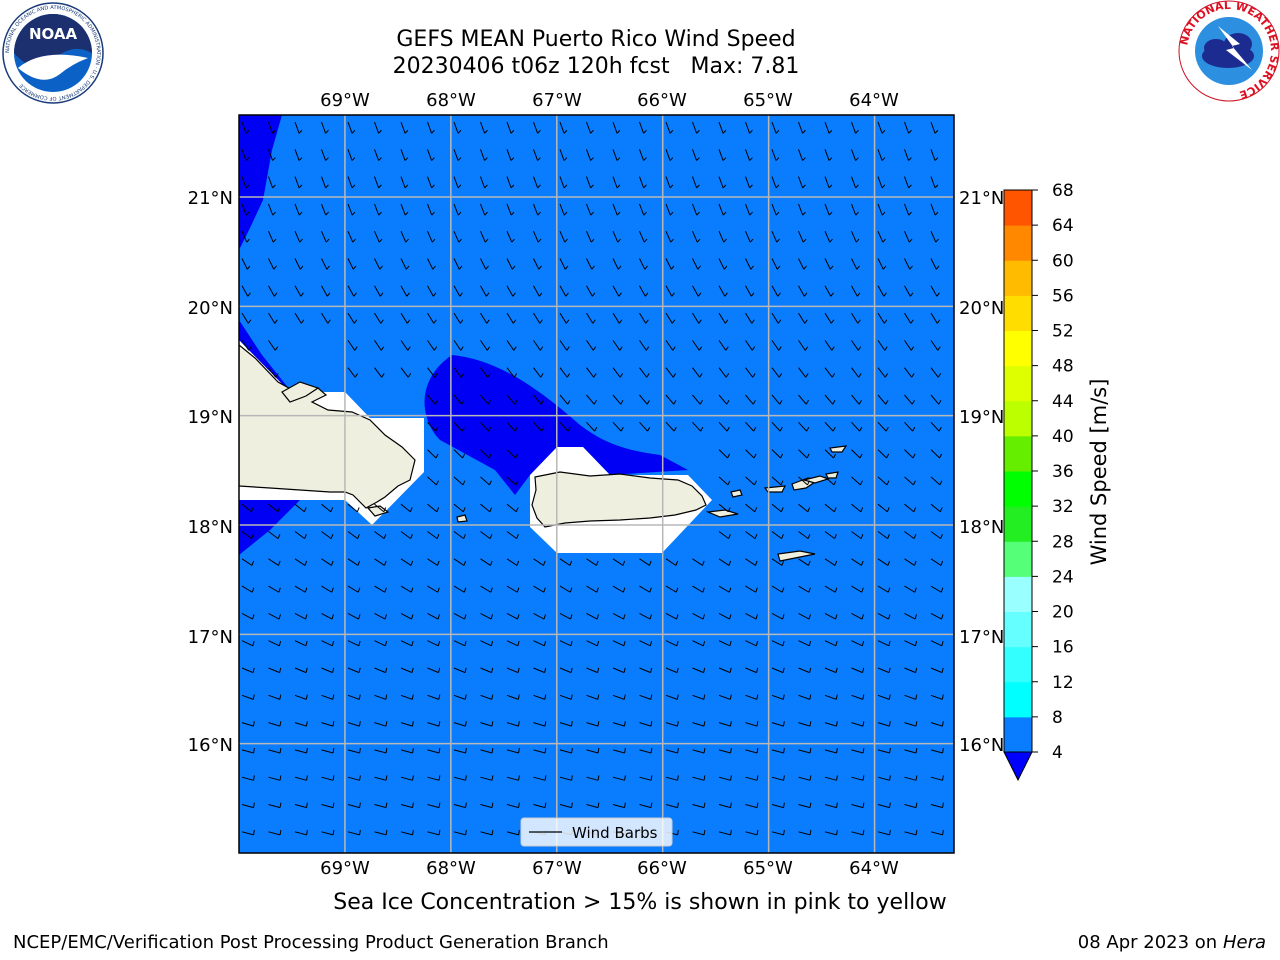 The height and width of the screenshot is (960, 1280). I want to click on saona-island, so click(378, 511).